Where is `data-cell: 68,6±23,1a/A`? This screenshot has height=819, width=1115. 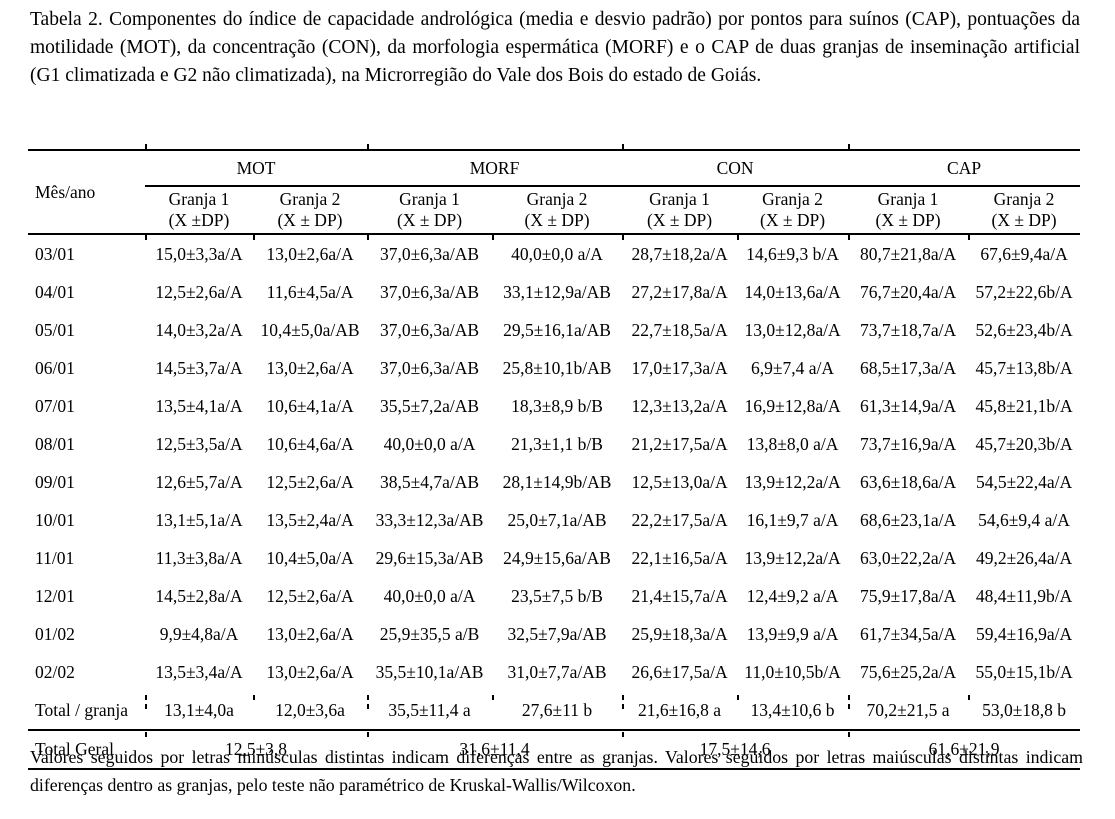 data-cell: 68,6±23,1a/A is located at coordinates (908, 519).